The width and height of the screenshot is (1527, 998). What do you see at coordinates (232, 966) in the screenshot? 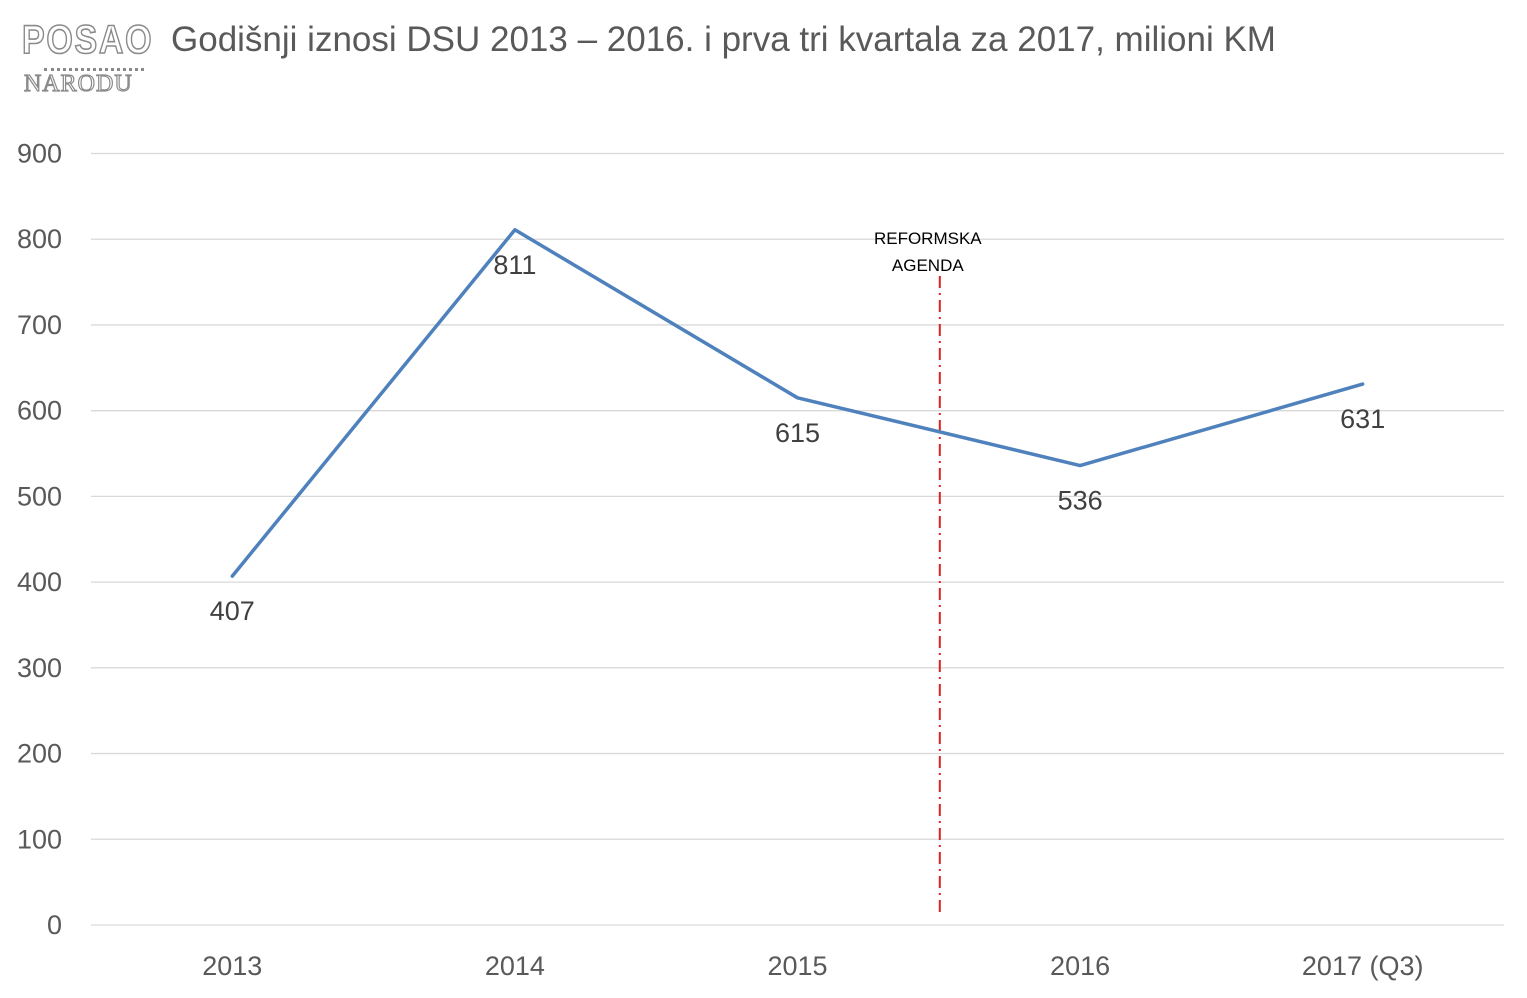
I see `x-tick-label-0: 2013` at bounding box center [232, 966].